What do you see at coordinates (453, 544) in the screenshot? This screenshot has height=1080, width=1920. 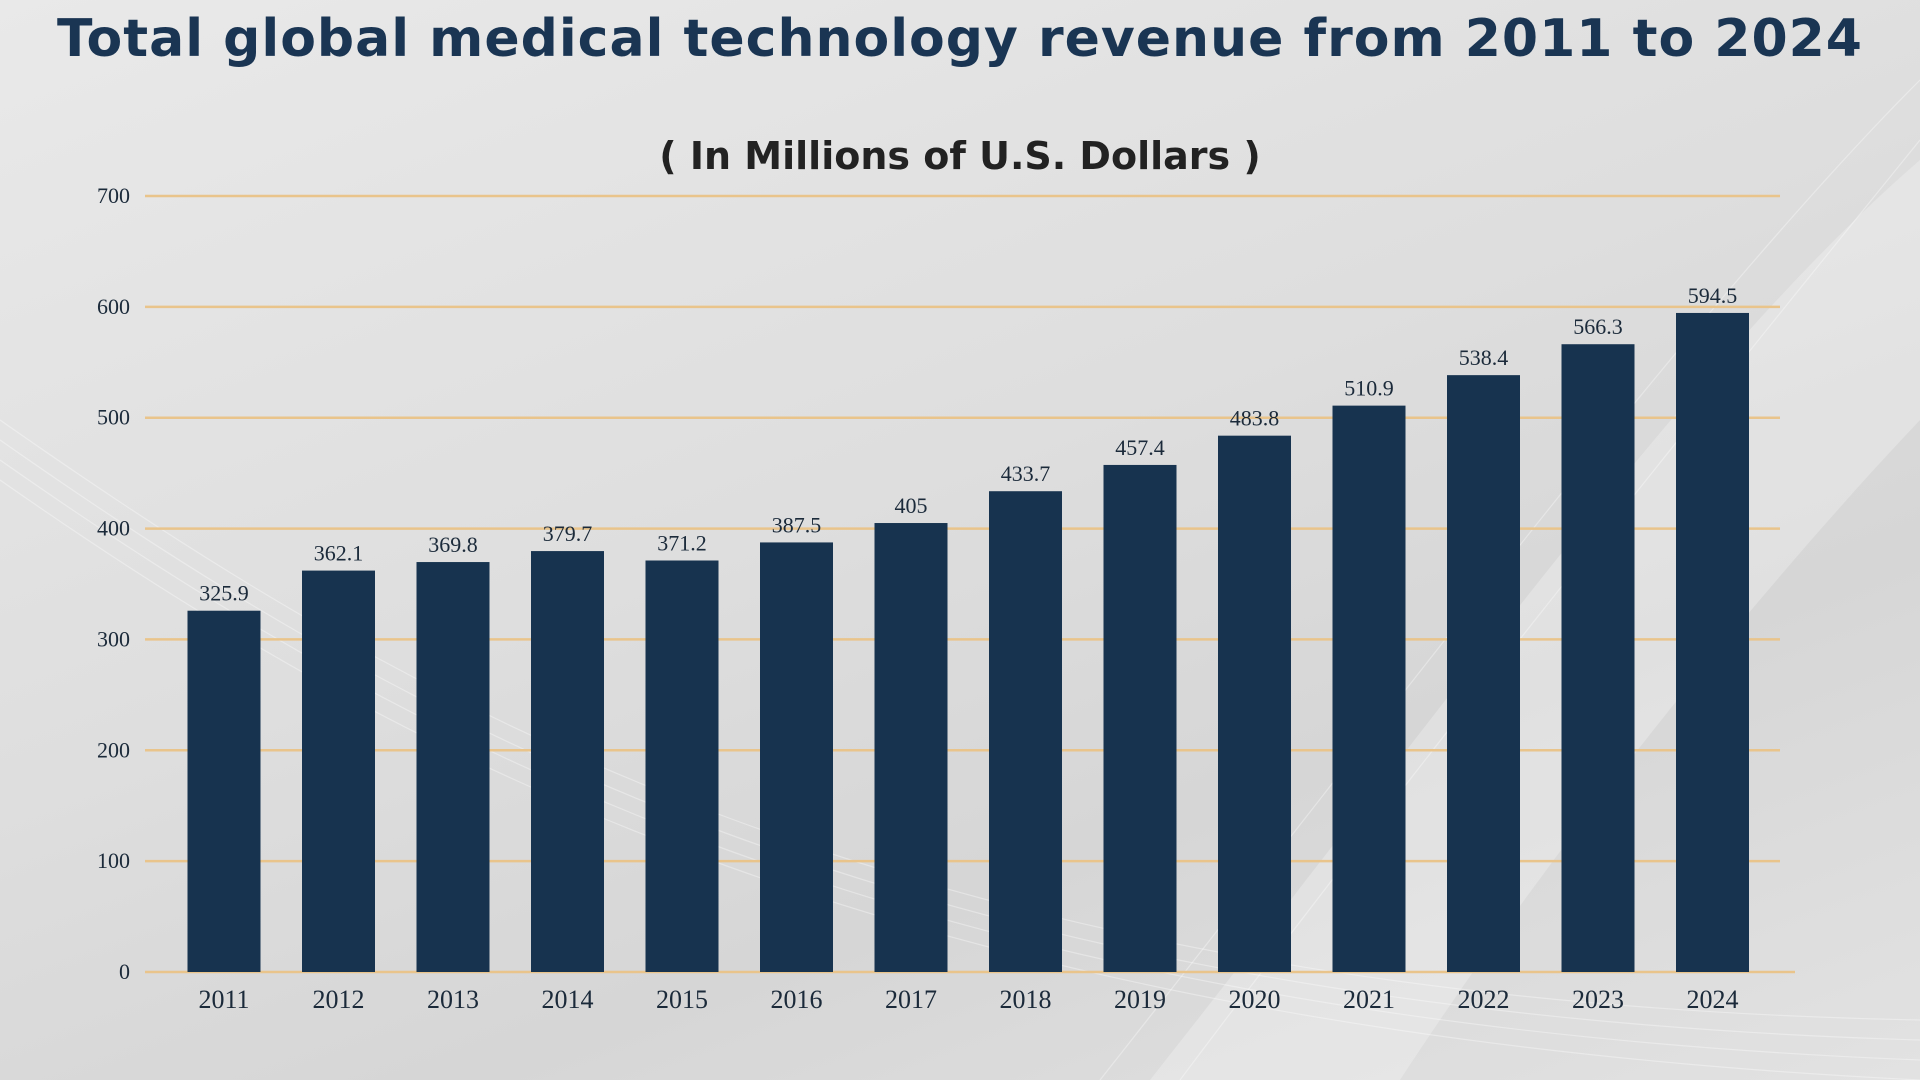 I see `data-label: 369.8` at bounding box center [453, 544].